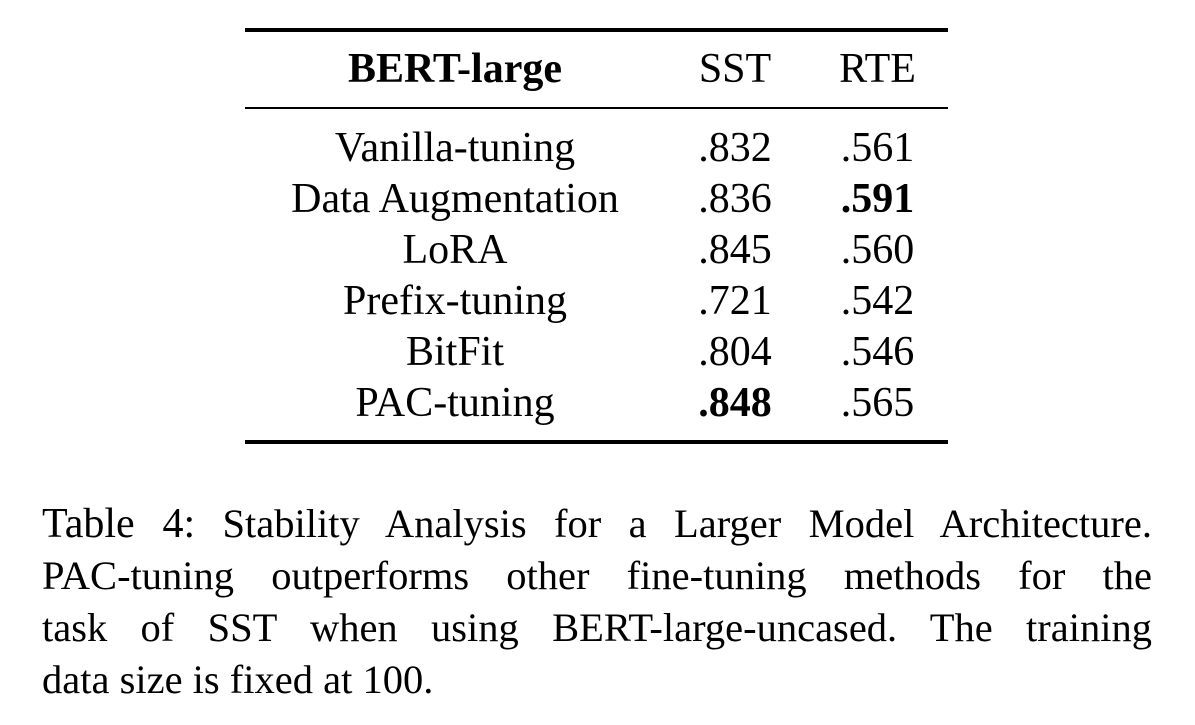 Image resolution: width=1195 pixels, height=725 pixels. I want to click on row-method: PAC-tuning, so click(455, 403).